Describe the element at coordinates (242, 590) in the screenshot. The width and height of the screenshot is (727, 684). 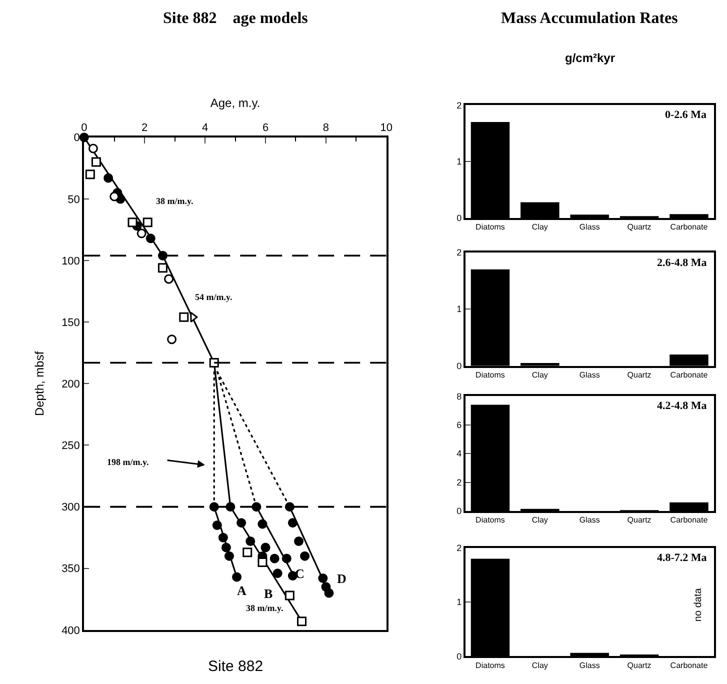
I see `annotation: A` at that location.